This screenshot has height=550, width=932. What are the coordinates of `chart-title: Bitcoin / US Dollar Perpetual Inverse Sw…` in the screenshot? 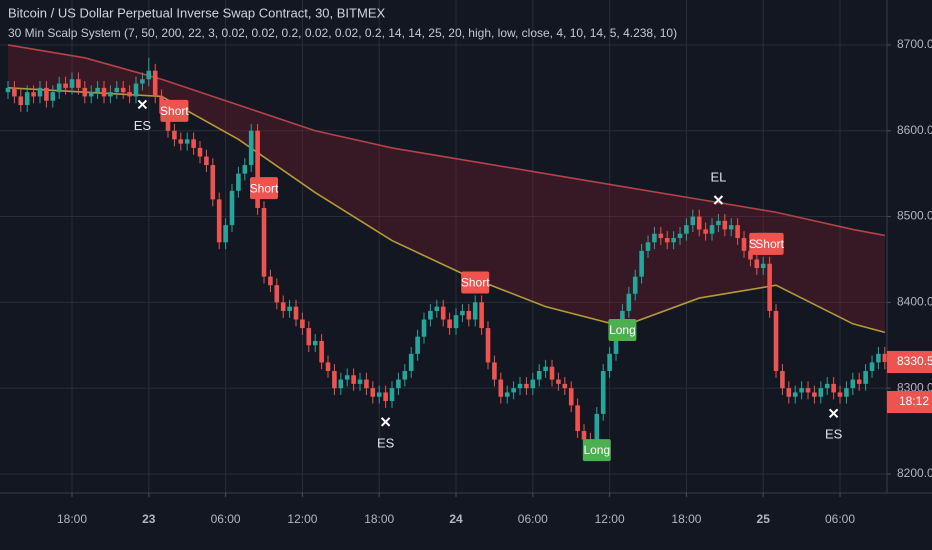 It's located at (196, 12).